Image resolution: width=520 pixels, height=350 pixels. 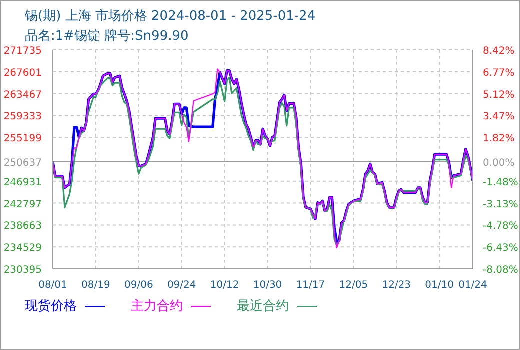 I want to click on x-tick-label: 10/12, so click(x=225, y=285).